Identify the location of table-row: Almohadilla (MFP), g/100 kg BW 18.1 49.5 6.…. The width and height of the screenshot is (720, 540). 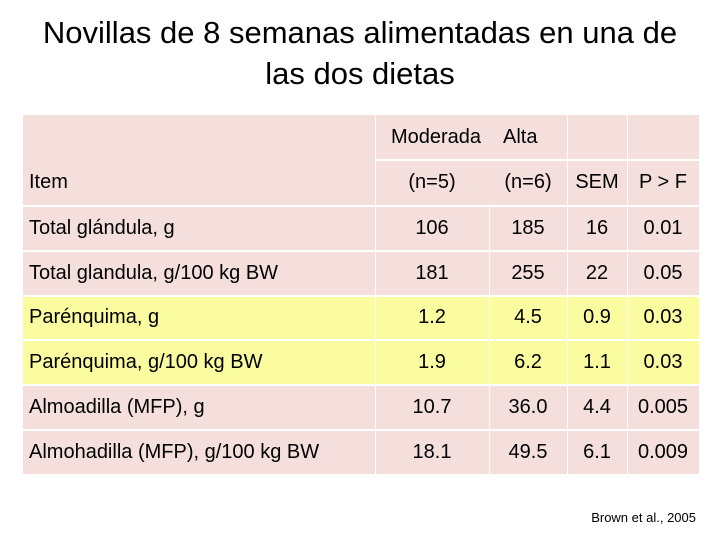
(361, 452).